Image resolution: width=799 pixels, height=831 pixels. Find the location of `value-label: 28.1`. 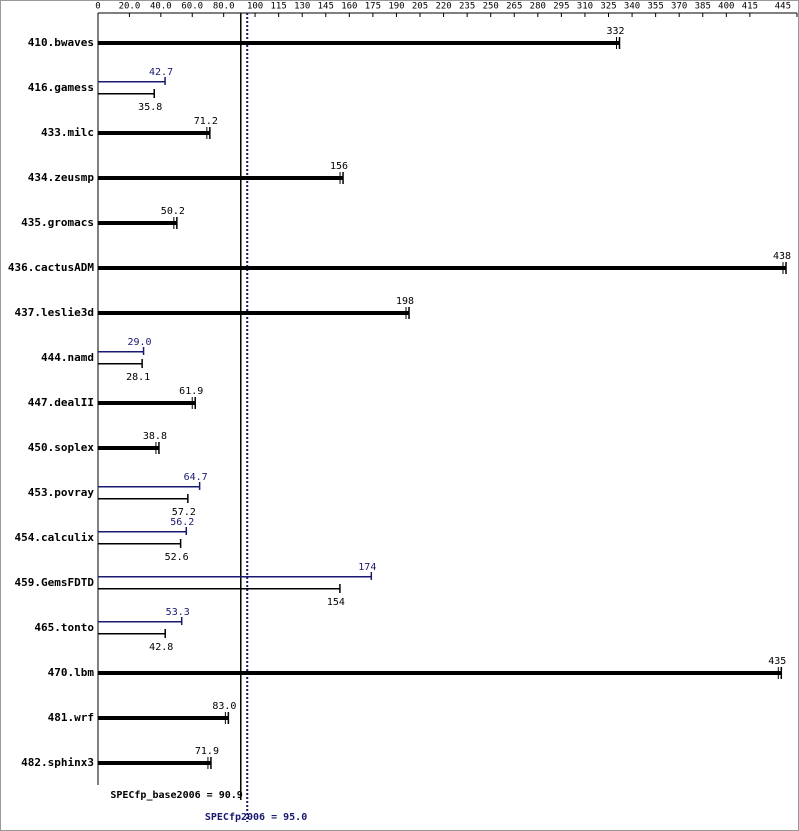

value-label: 28.1 is located at coordinates (138, 377).